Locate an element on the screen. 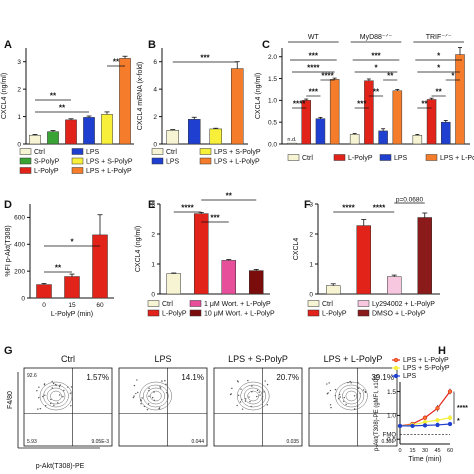  y-tick-label: 2.0 is located at coordinates (272, 57).